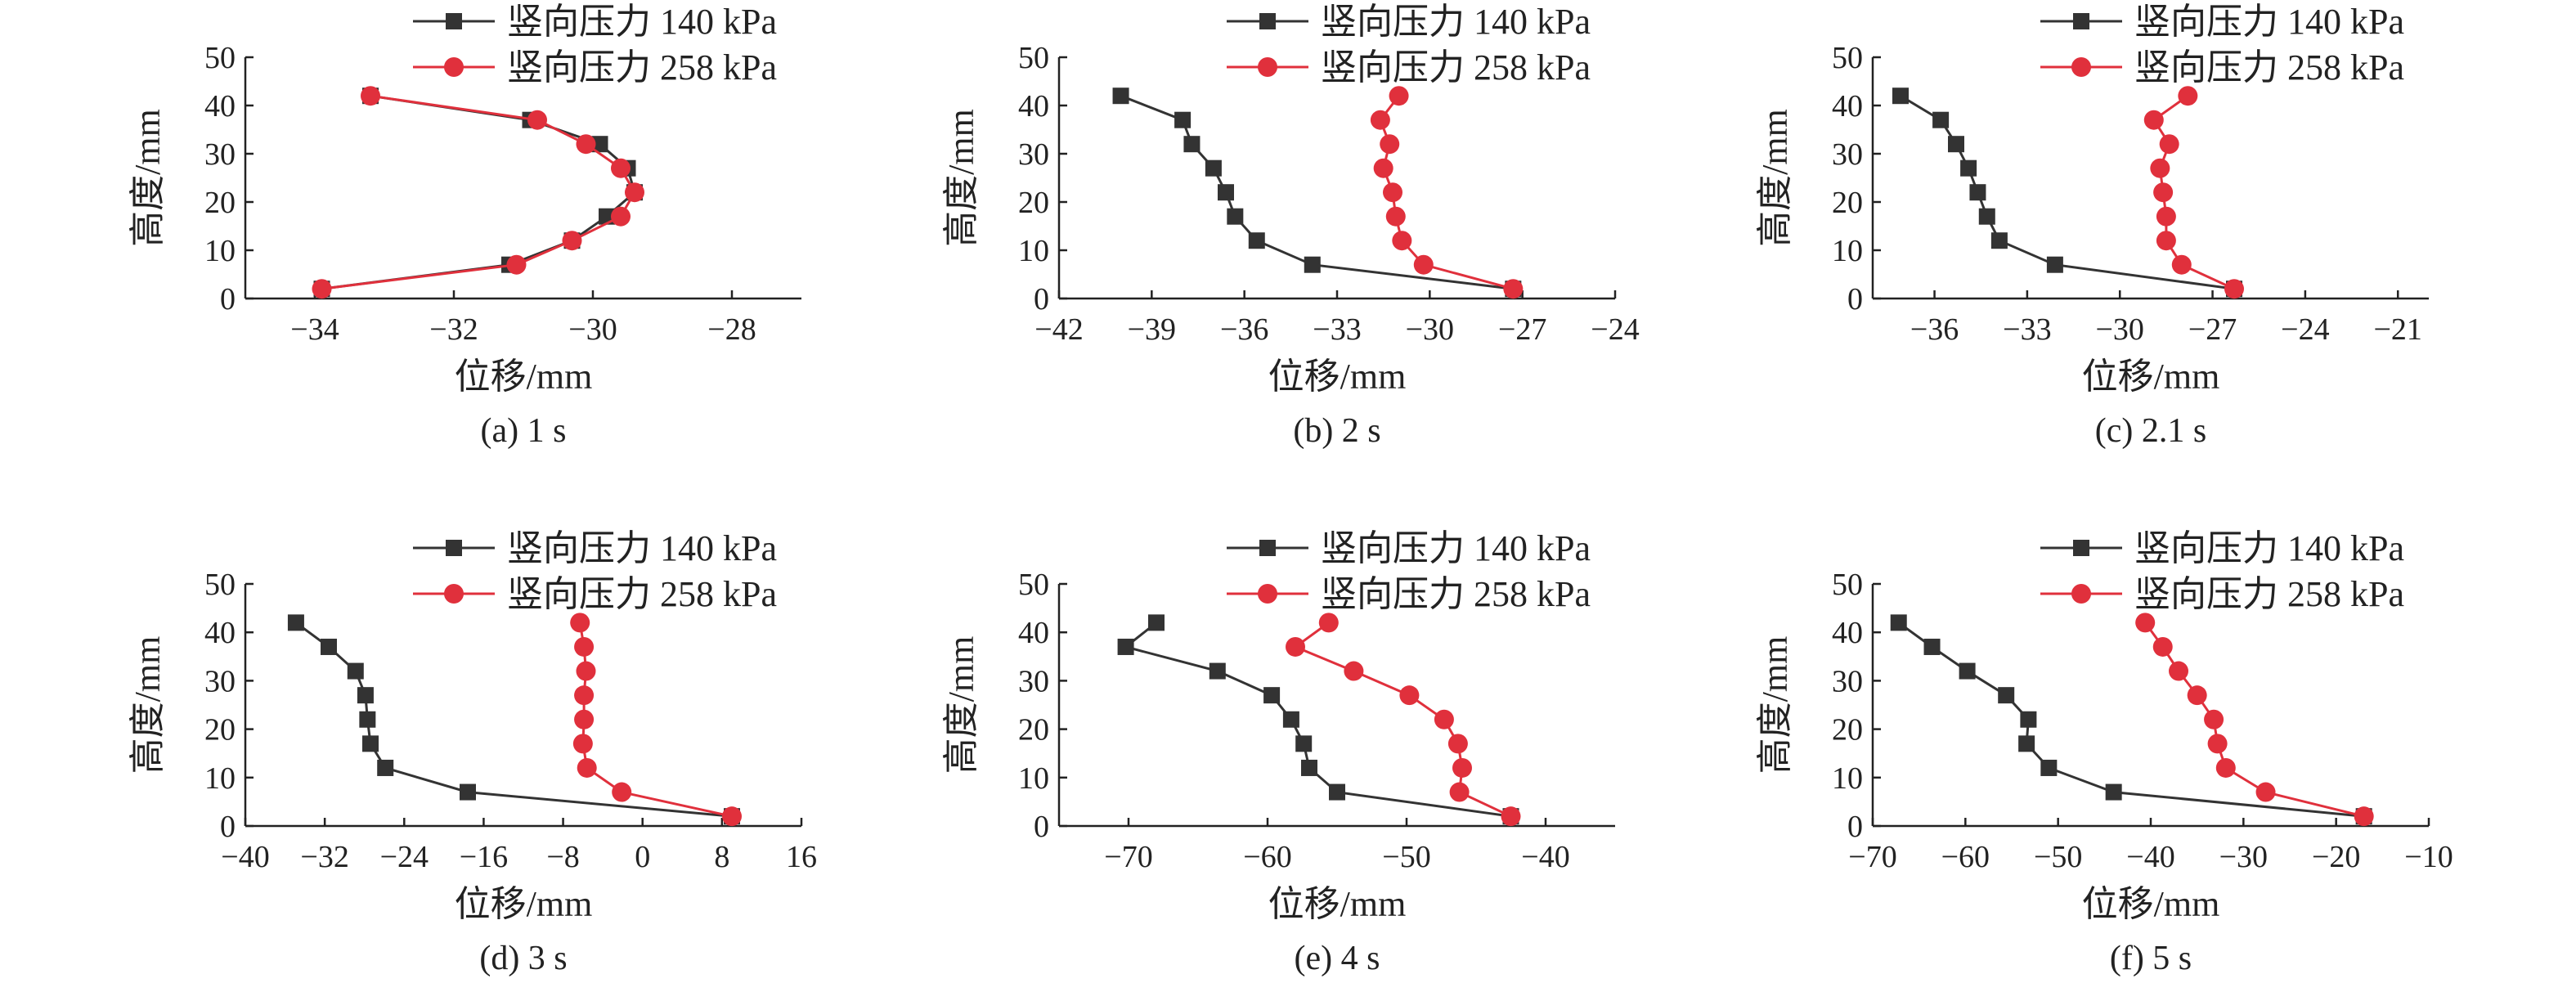 The height and width of the screenshot is (992, 2576). What do you see at coordinates (2336, 857) in the screenshot?
I see `x-tick-label: −20` at bounding box center [2336, 857].